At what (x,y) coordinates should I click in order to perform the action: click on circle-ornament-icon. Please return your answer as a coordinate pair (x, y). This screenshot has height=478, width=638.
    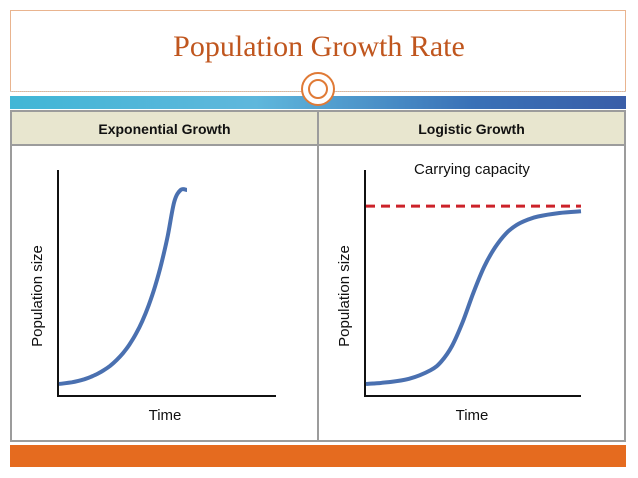
    Looking at the image, I should click on (318, 89).